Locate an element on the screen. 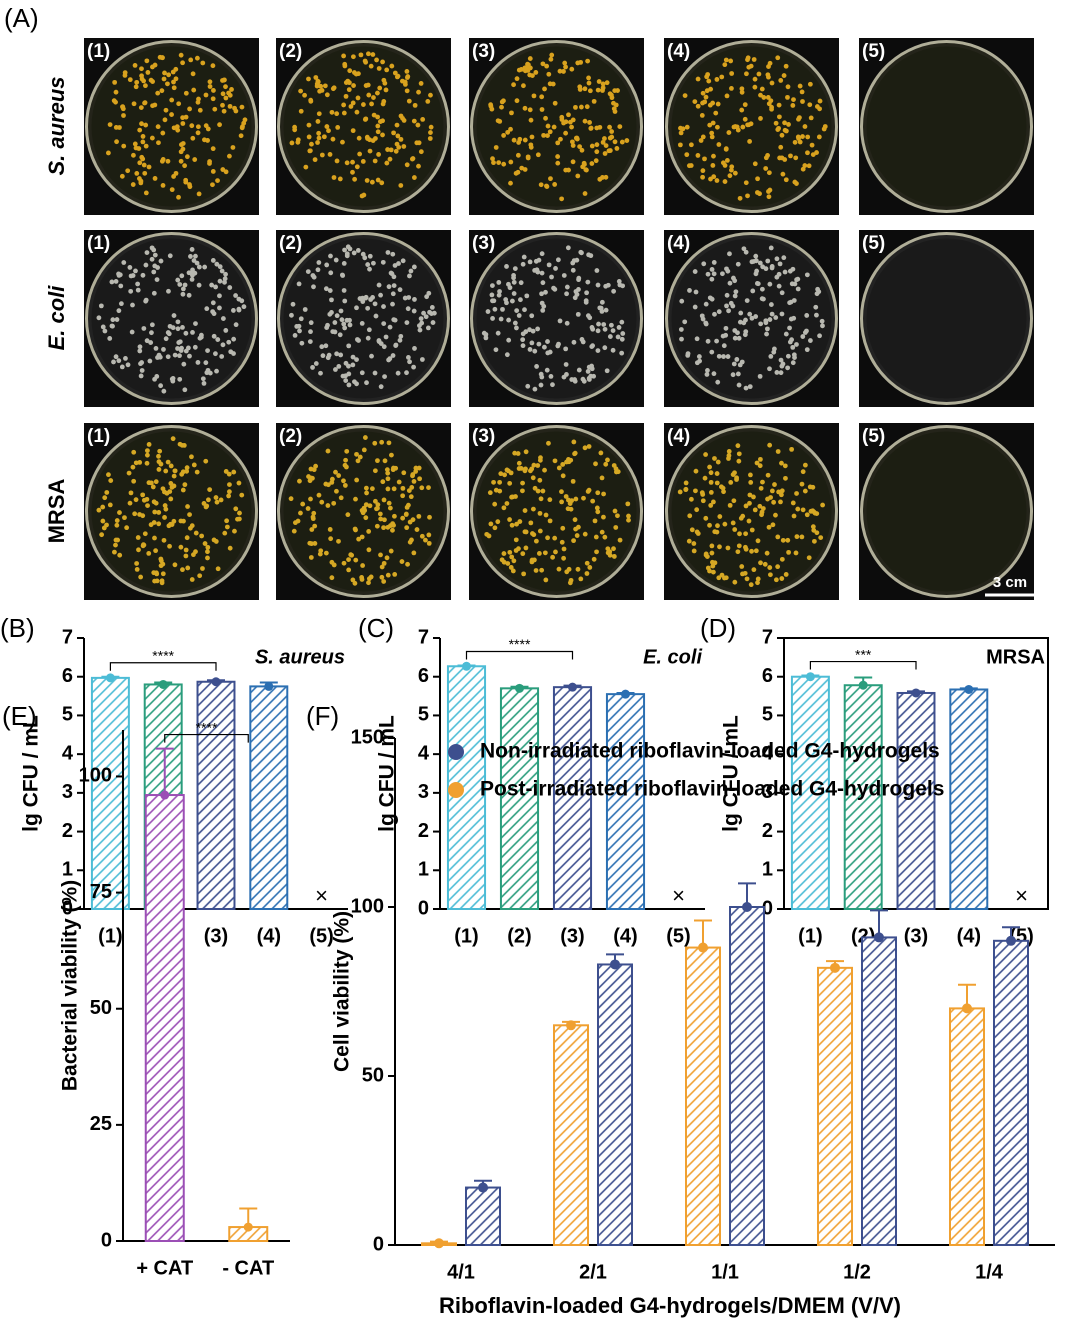 This screenshot has height=1329, width=1080. x-tick-label: + CAT is located at coordinates (164, 1268).